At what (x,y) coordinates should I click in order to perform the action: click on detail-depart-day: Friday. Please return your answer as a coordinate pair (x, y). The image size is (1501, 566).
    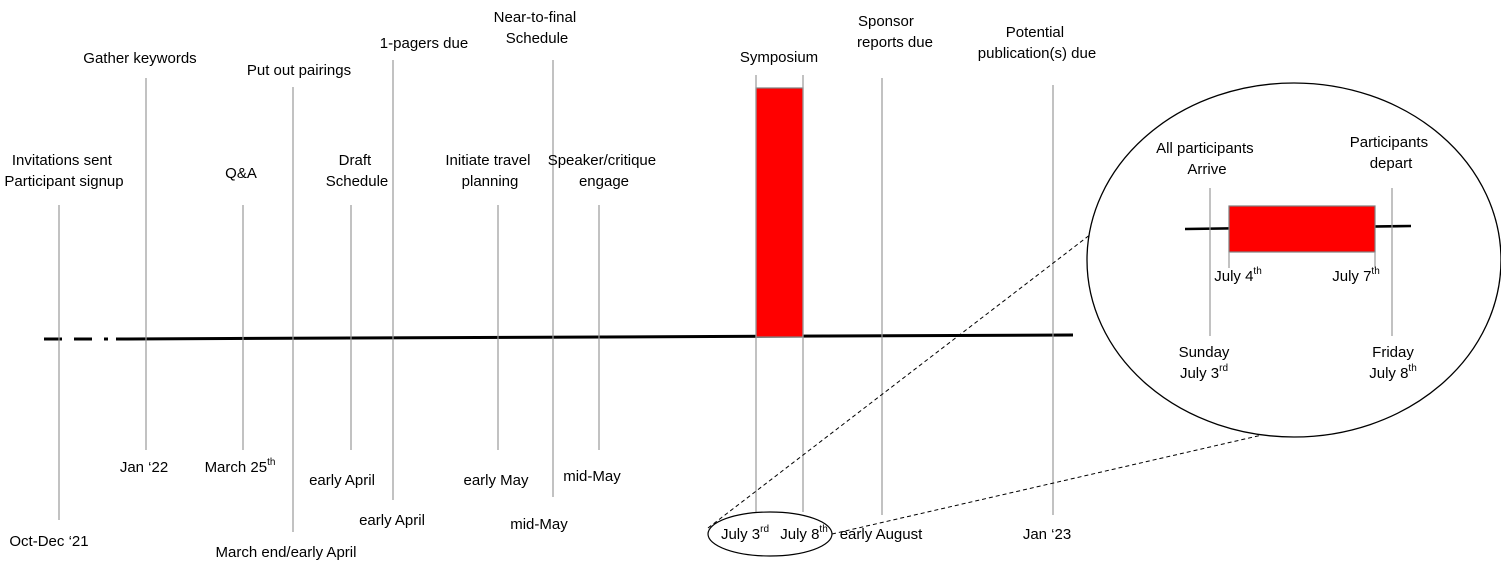
    Looking at the image, I should click on (1393, 352).